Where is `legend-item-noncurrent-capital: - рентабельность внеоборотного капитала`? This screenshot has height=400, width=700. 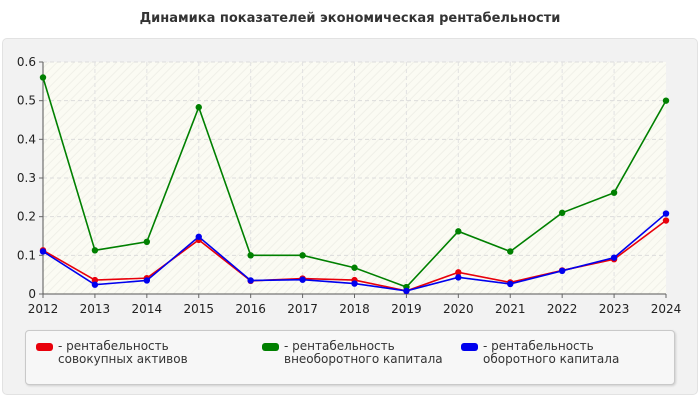 legend-item-noncurrent-capital: - рентабельность внеоборотного капитала is located at coordinates (357, 353).